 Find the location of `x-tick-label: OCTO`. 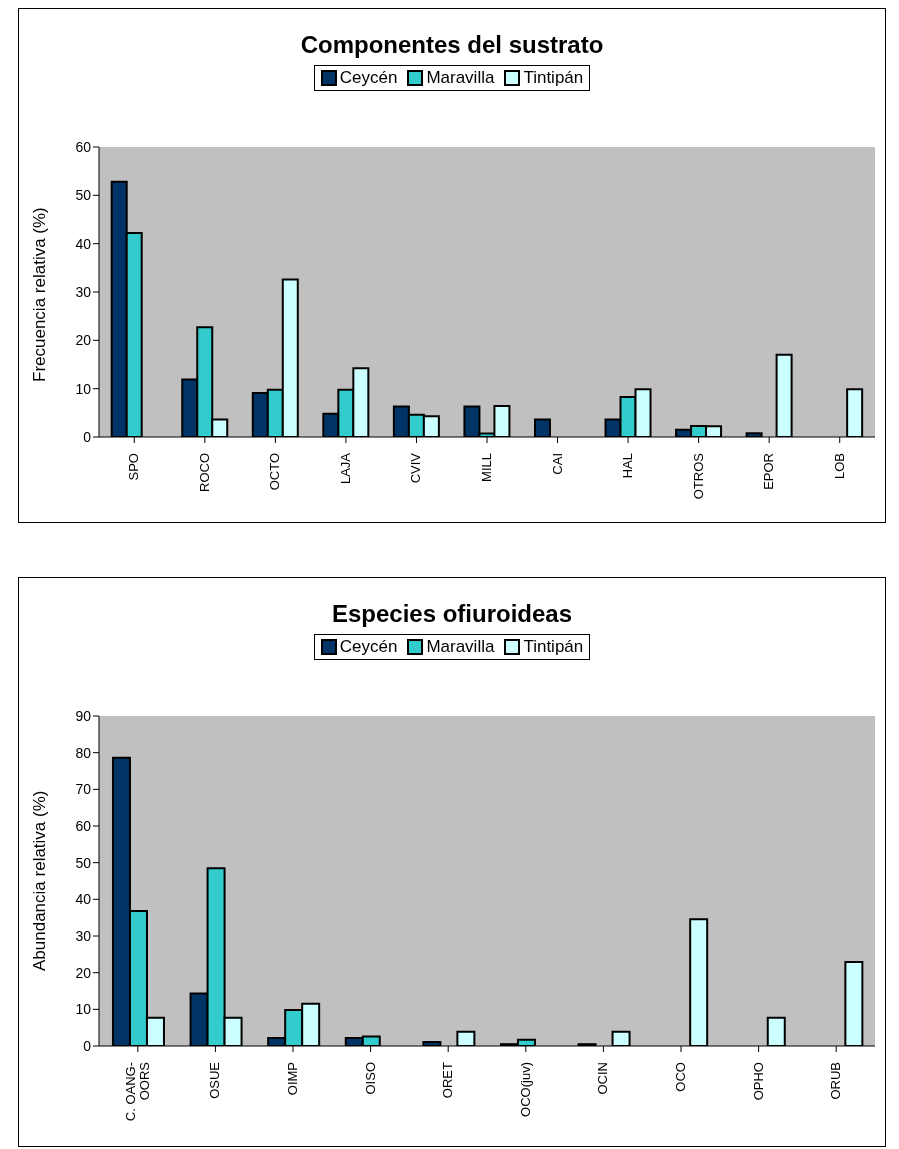

x-tick-label: OCTO is located at coordinates (275, 472).